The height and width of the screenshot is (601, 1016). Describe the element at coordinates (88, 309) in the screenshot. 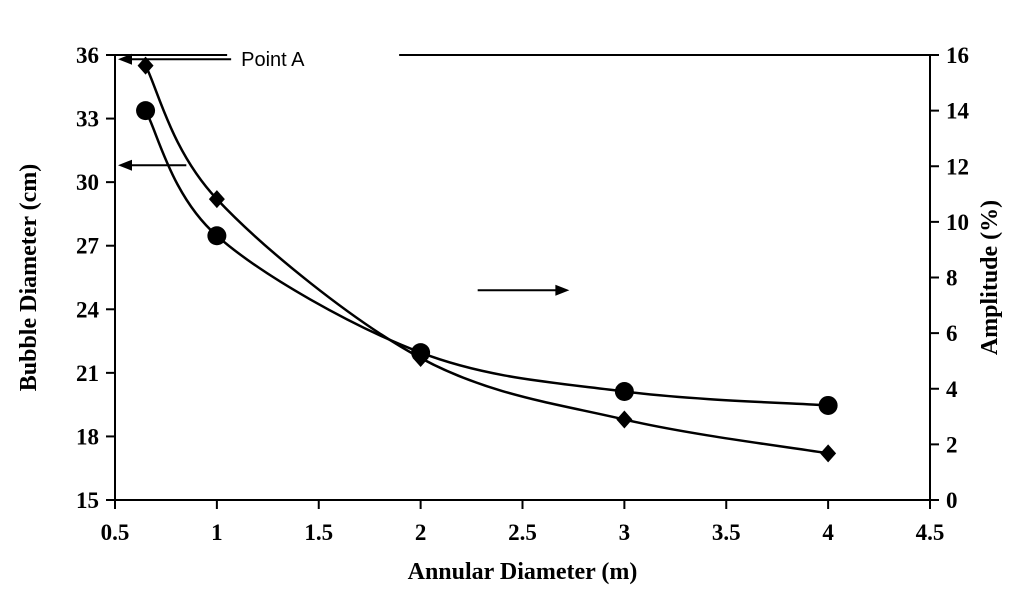

I see `left-axis-tick-label: 24` at that location.